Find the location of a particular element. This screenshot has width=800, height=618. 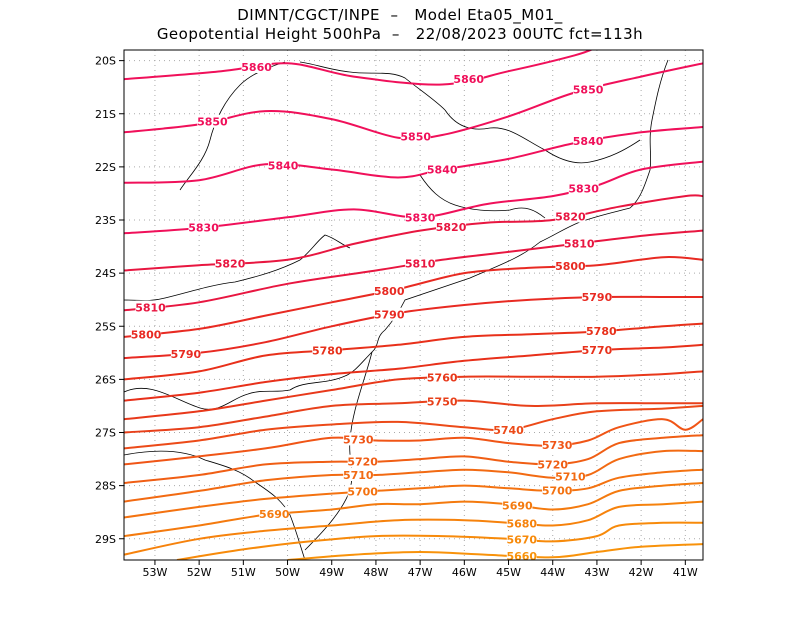

x-tick-label: 49W is located at coordinates (331, 572).